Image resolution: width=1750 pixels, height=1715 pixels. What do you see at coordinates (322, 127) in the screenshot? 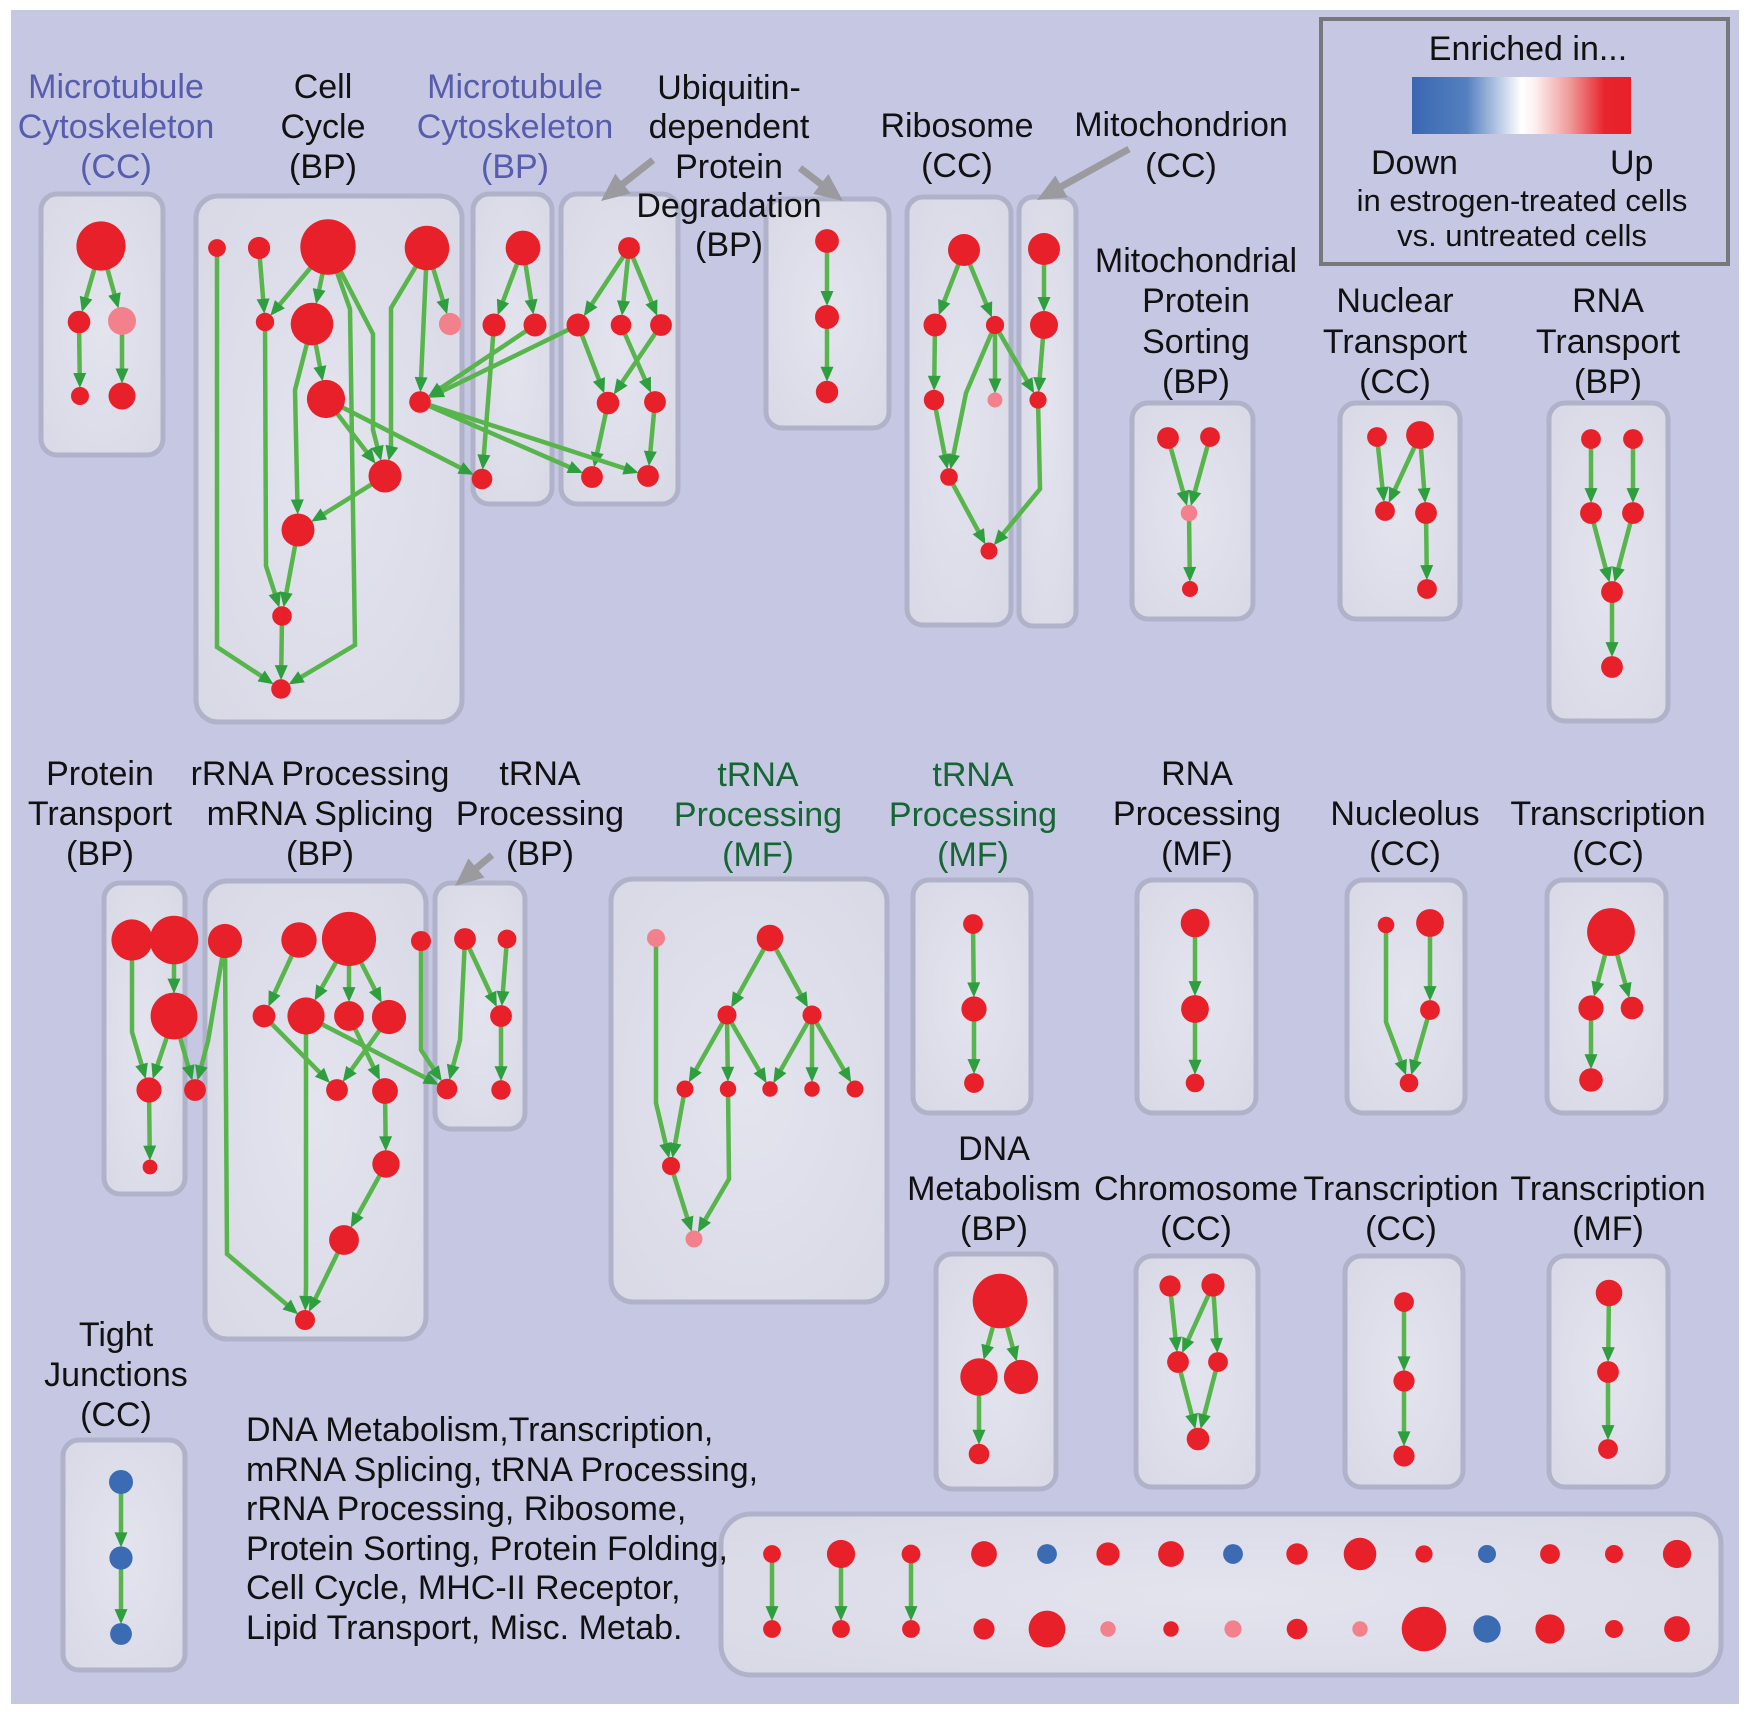
I see `svg-text: Cycle` at bounding box center [322, 127].